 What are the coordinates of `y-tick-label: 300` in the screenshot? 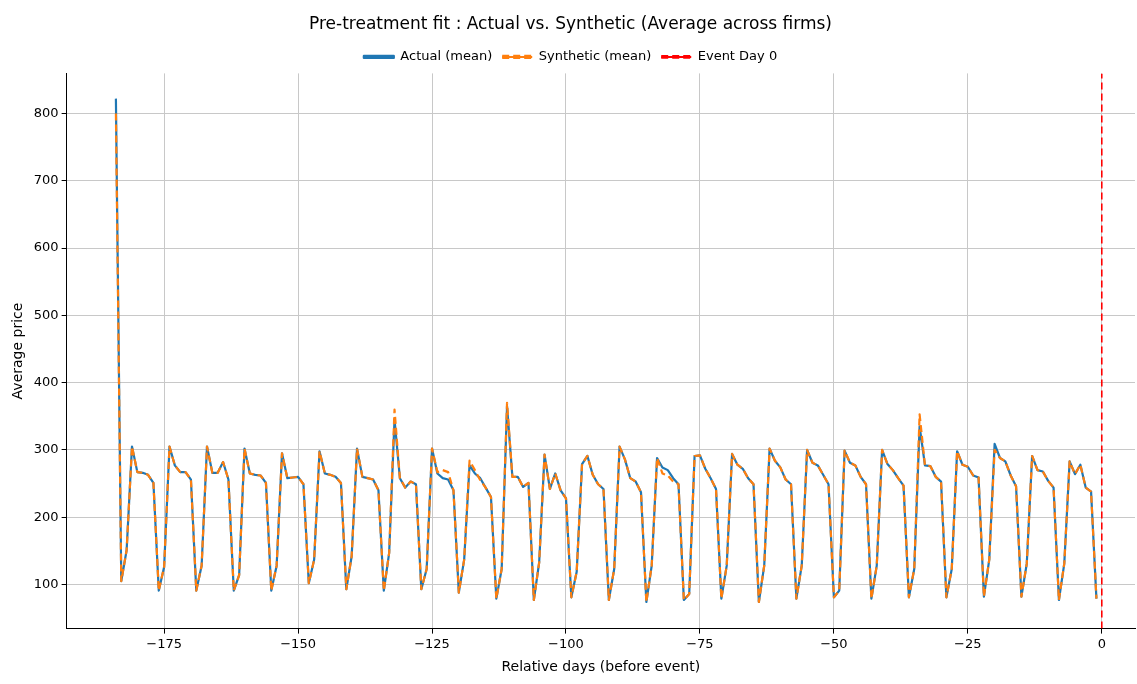 It's located at (46, 449).